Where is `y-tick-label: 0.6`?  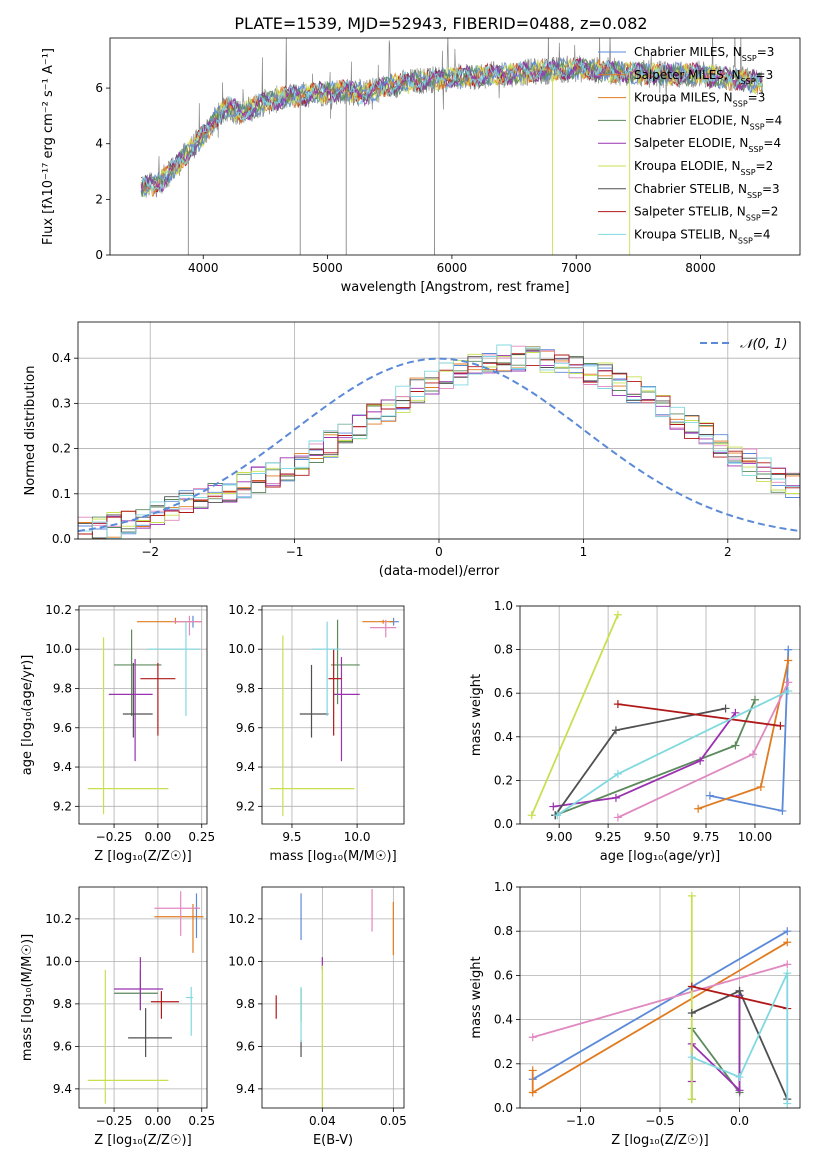
y-tick-label: 0.6 is located at coordinates (503, 693).